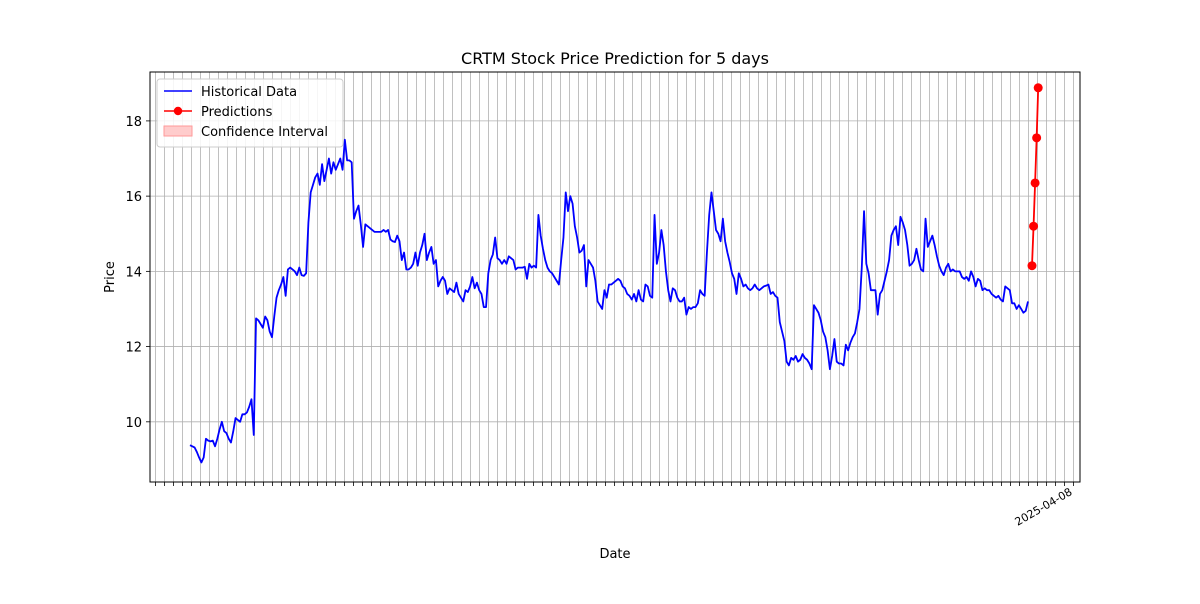 The height and width of the screenshot is (604, 1200). What do you see at coordinates (614, 554) in the screenshot?
I see `x-axis-label: Date` at bounding box center [614, 554].